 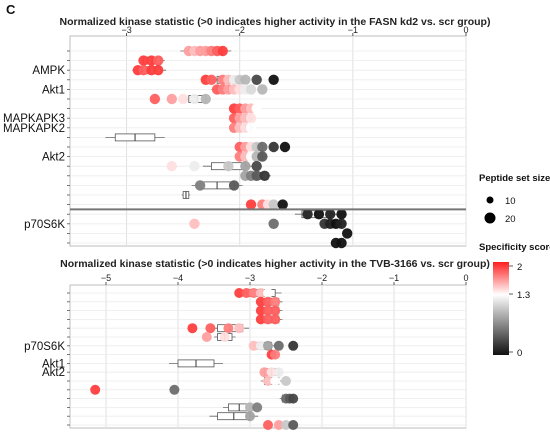 What do you see at coordinates (519, 353) in the screenshot?
I see `color-legend-label-low: 0` at bounding box center [519, 353].